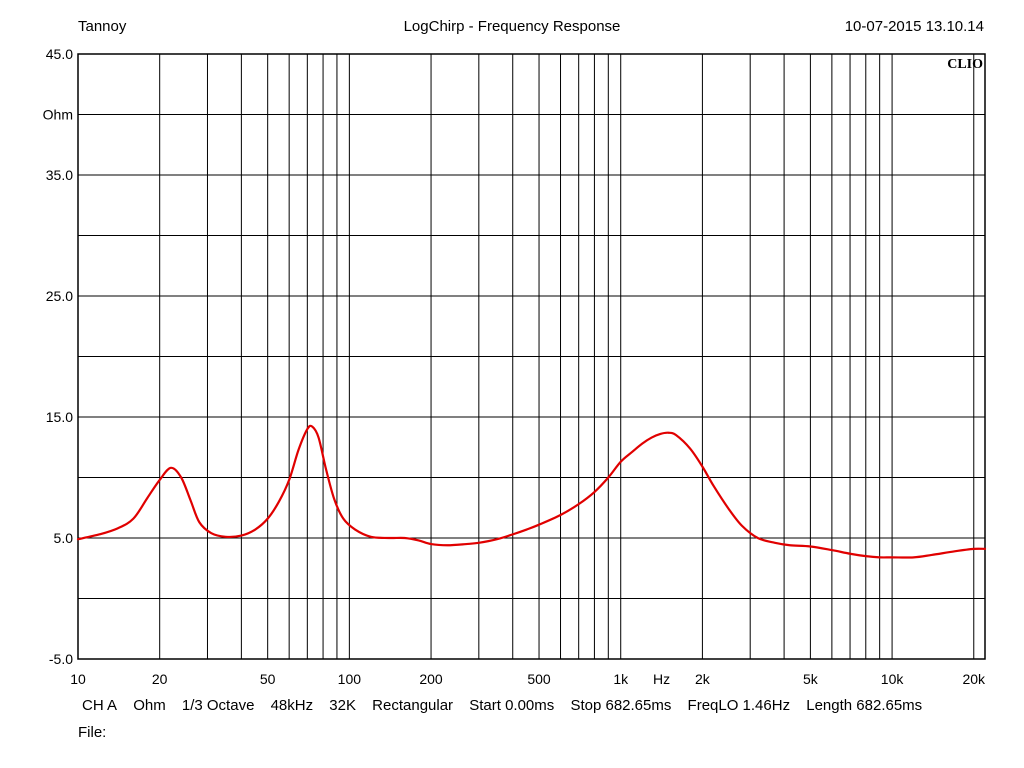 This screenshot has height=768, width=1024. Describe the element at coordinates (268, 679) in the screenshot. I see `x-tick-label: 50` at that location.